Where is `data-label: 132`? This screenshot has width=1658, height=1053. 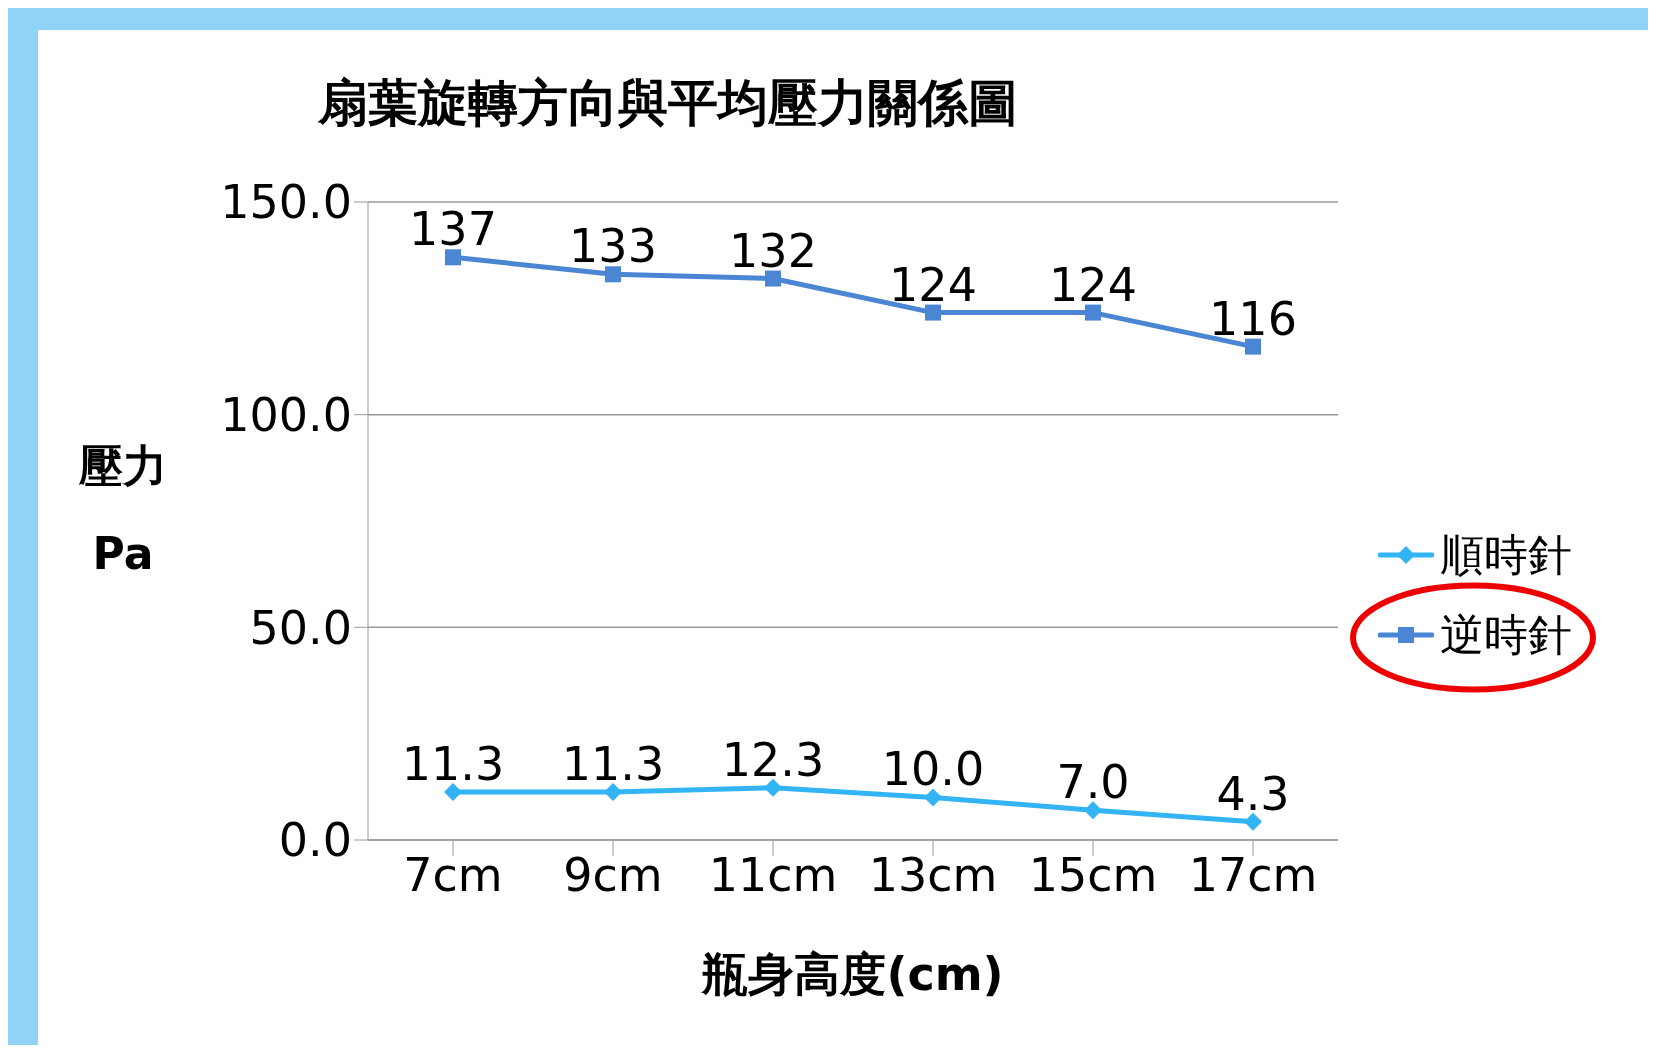
data-label: 132 is located at coordinates (773, 250).